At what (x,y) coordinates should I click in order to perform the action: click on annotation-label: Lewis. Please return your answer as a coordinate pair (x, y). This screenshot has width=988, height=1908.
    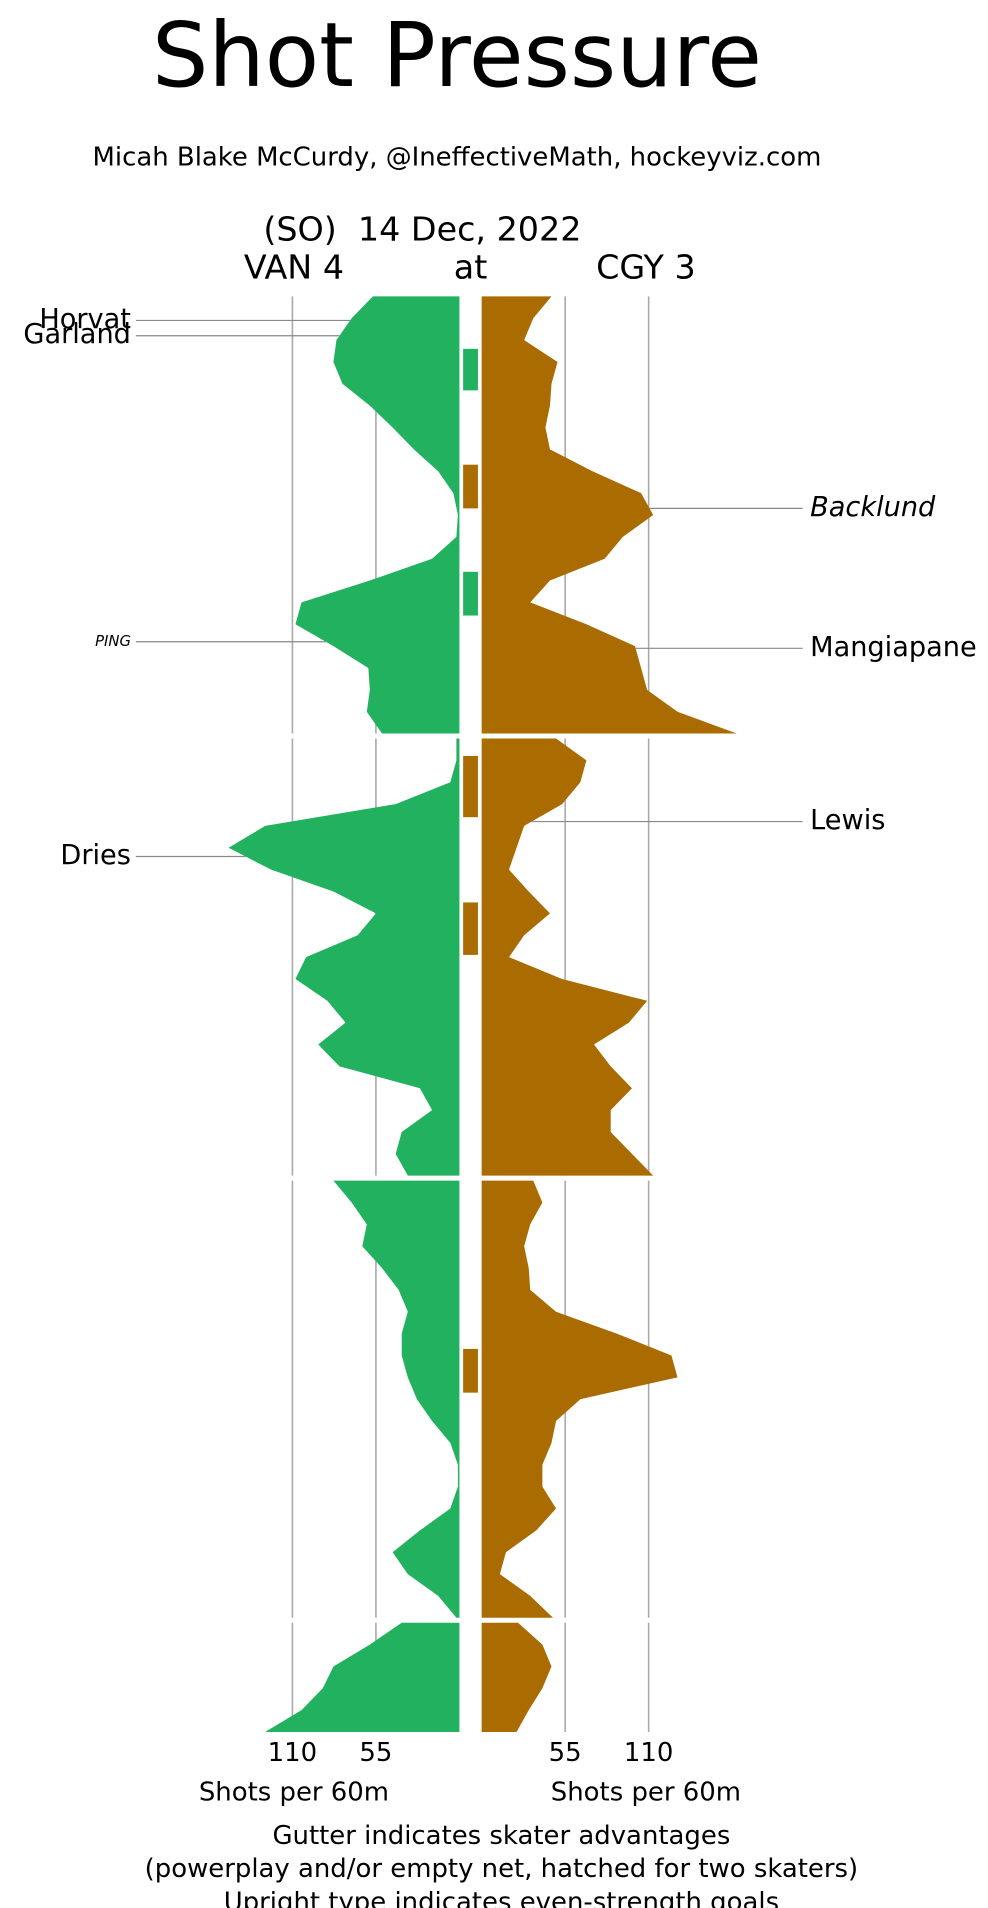
    Looking at the image, I should click on (847, 820).